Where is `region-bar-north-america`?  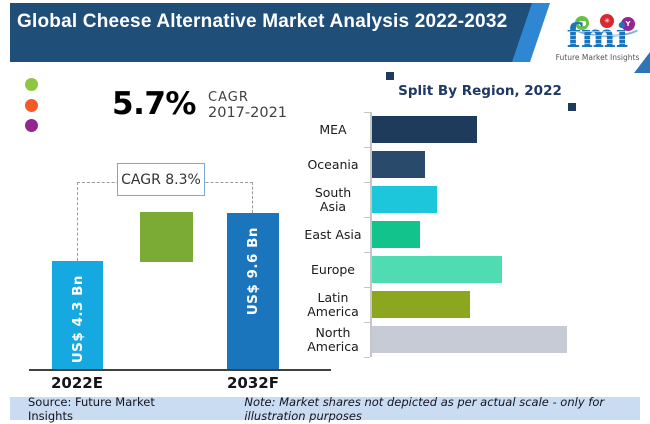
region-bar-north-america is located at coordinates (469, 339).